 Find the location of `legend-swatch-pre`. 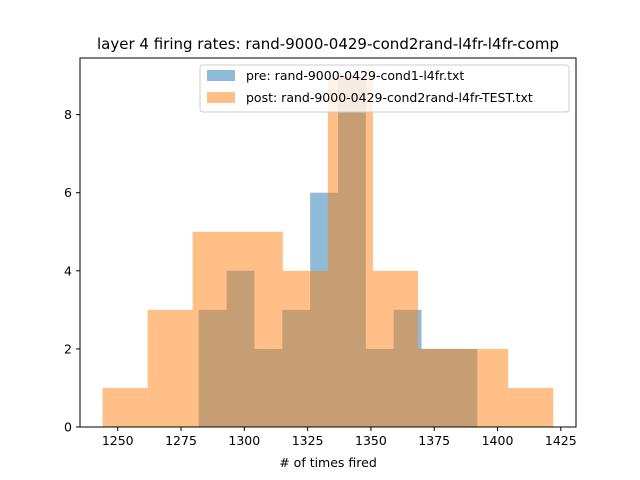

legend-swatch-pre is located at coordinates (221, 75).